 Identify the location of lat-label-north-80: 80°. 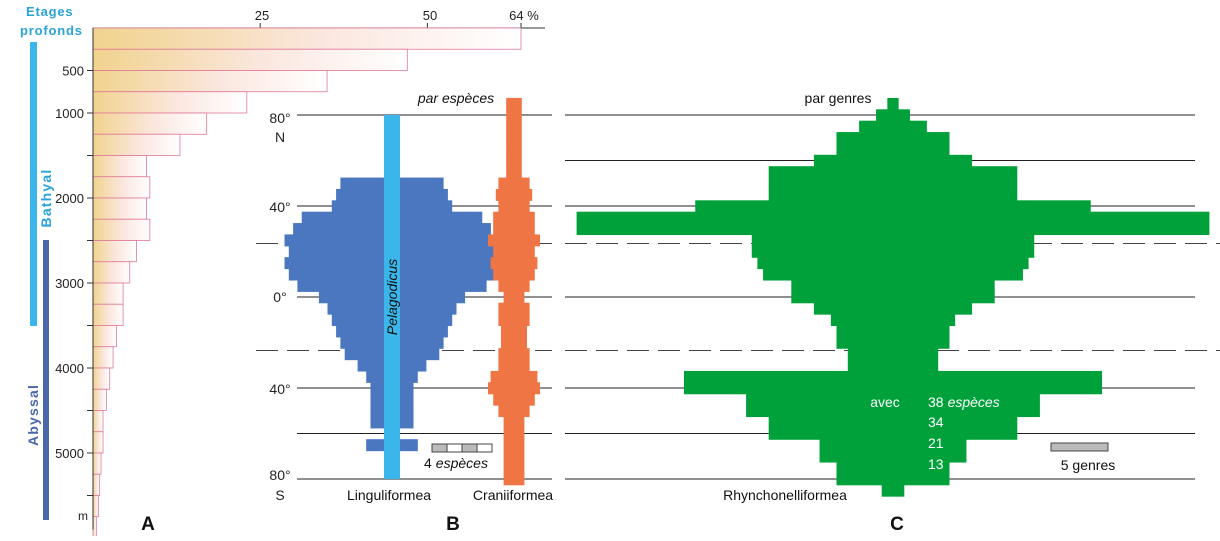
(279, 118).